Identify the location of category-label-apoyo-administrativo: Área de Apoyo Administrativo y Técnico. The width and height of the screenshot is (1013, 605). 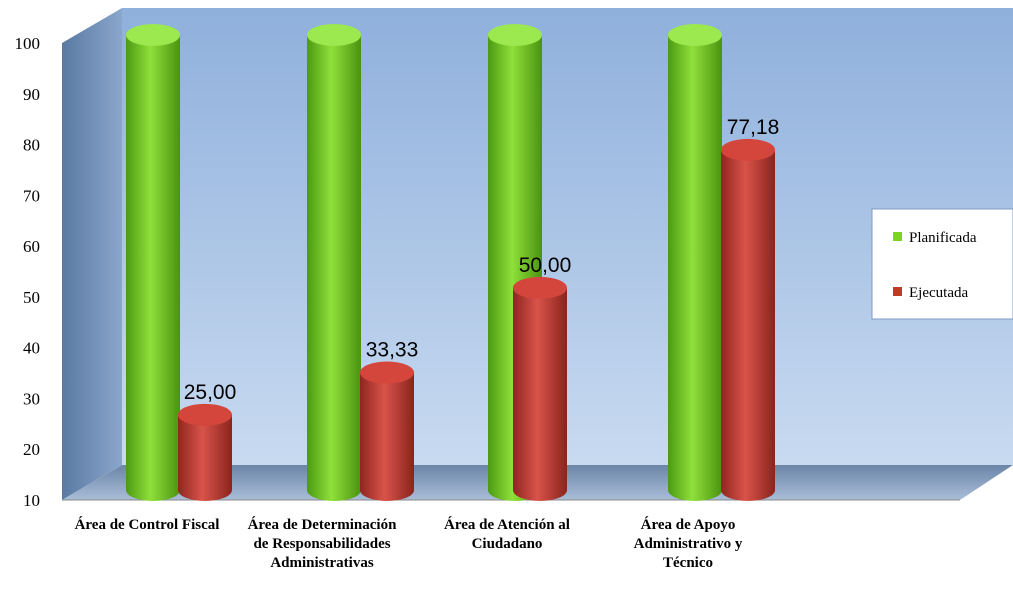
(688, 544).